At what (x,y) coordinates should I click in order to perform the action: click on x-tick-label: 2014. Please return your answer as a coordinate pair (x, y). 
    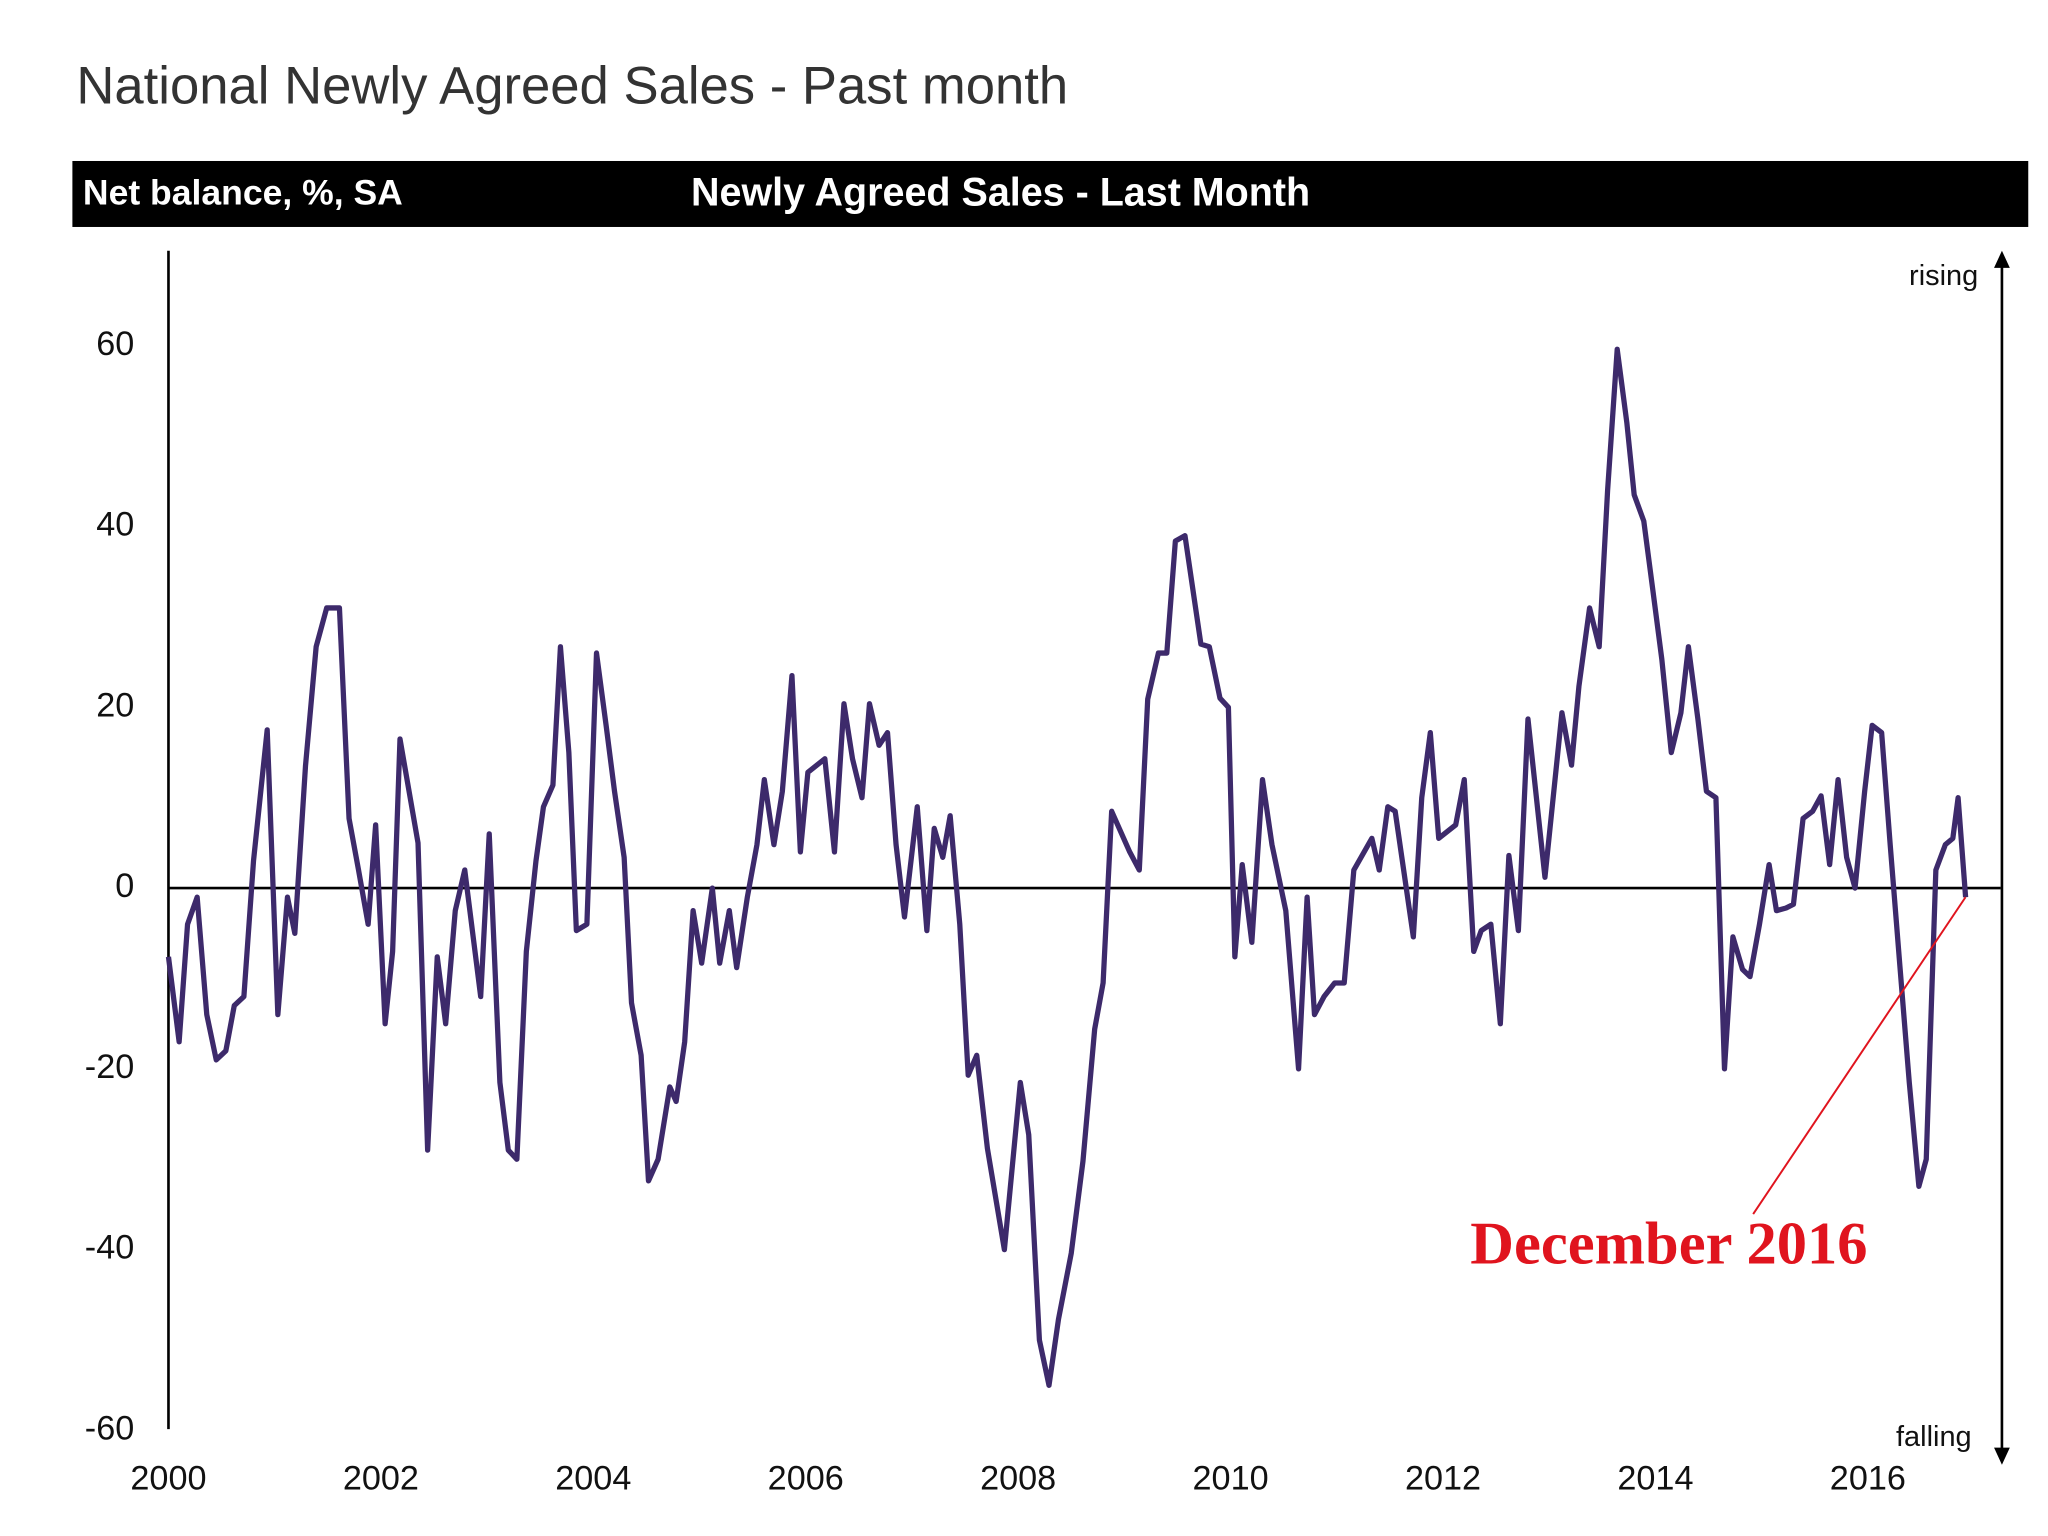
    Looking at the image, I should click on (1655, 1479).